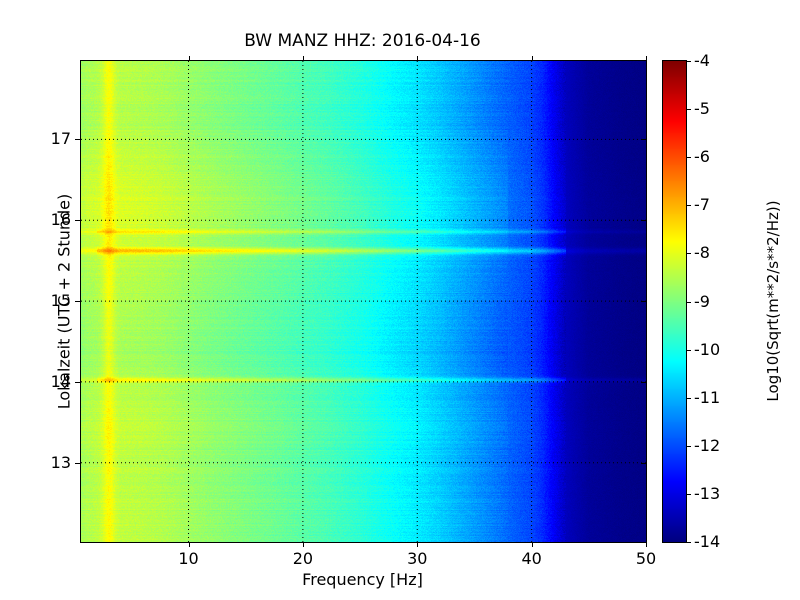  I want to click on colorbar-ticklabel--7: -7, so click(702, 205).